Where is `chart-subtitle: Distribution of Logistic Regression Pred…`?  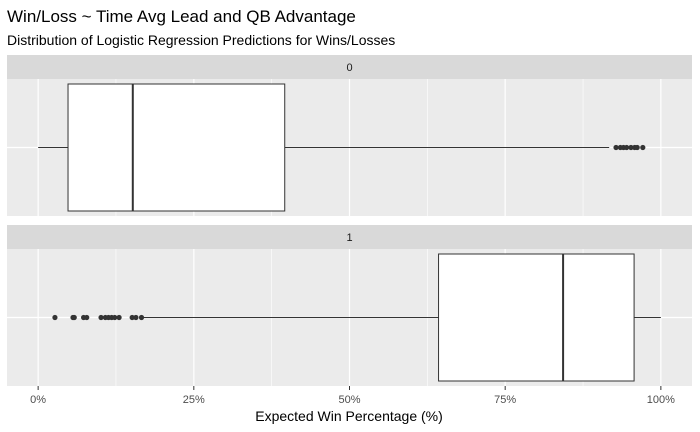
chart-subtitle: Distribution of Logistic Regression Pred… is located at coordinates (201, 40).